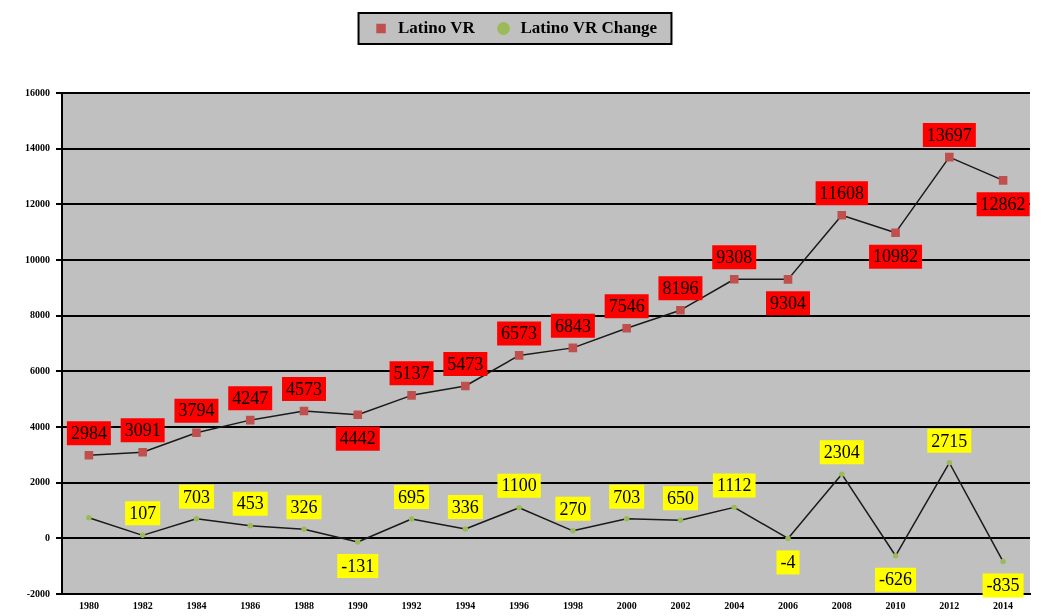  I want to click on data-label: 1112, so click(734, 485).